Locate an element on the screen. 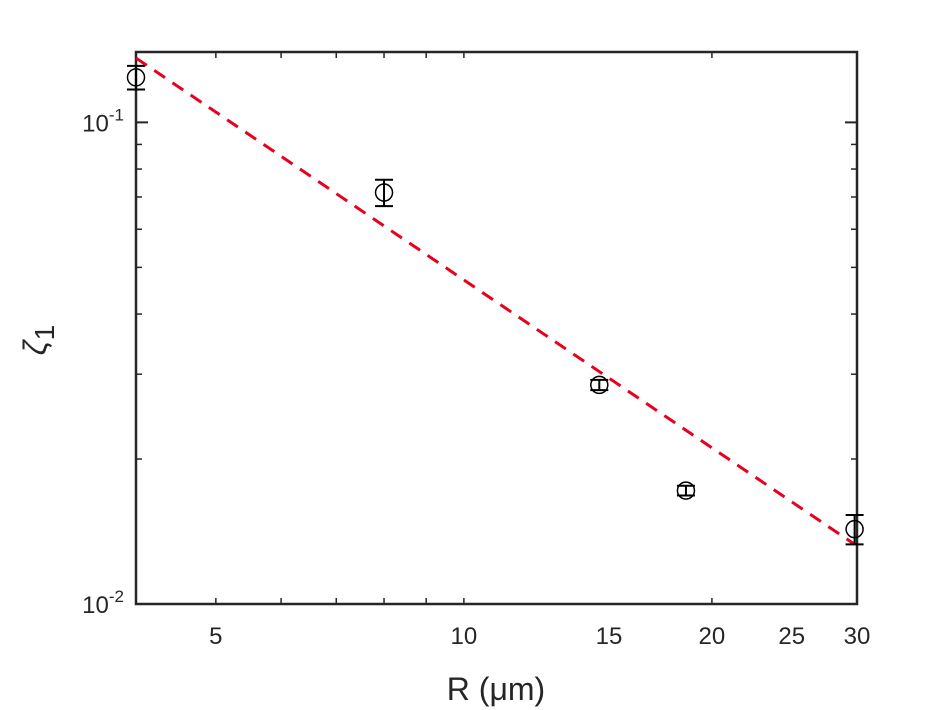 The image size is (947, 710). y-axis-label-subscript: 1 is located at coordinates (44, 333).